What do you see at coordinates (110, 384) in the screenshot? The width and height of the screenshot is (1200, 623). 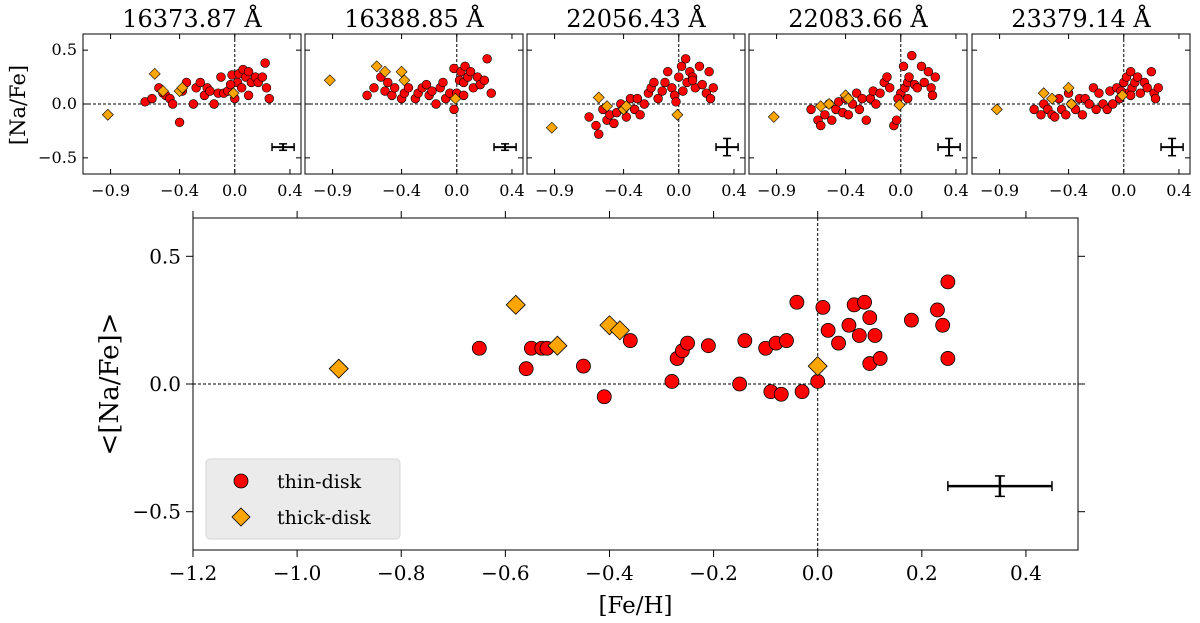 I see `y-axis-label: <[Na/Fe]>` at bounding box center [110, 384].